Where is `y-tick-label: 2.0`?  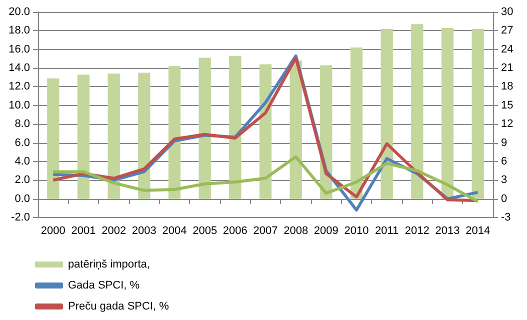 y-tick-label: 2.0 is located at coordinates (22, 180).